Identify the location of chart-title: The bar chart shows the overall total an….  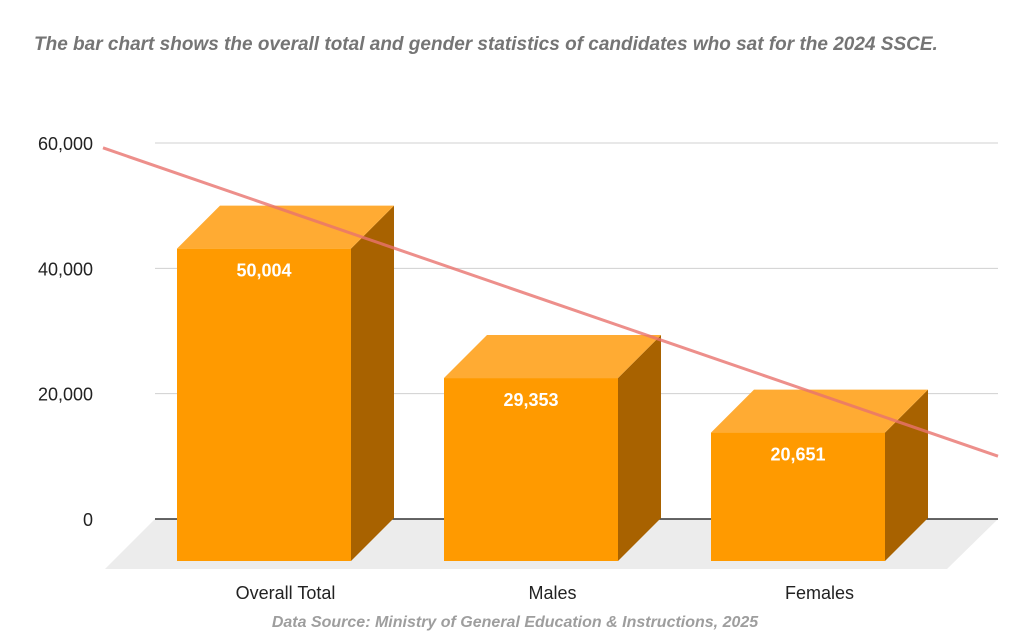
(486, 44).